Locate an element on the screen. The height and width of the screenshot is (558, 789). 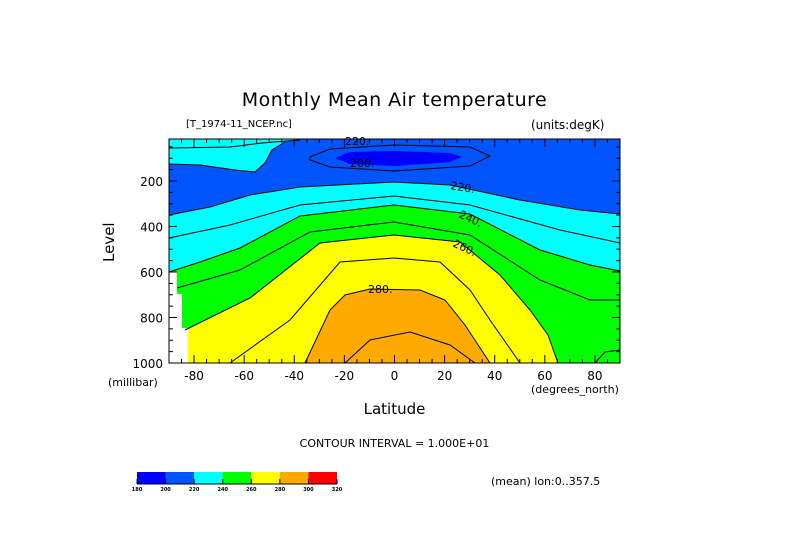
x-tick-label: -20 is located at coordinates (345, 376).